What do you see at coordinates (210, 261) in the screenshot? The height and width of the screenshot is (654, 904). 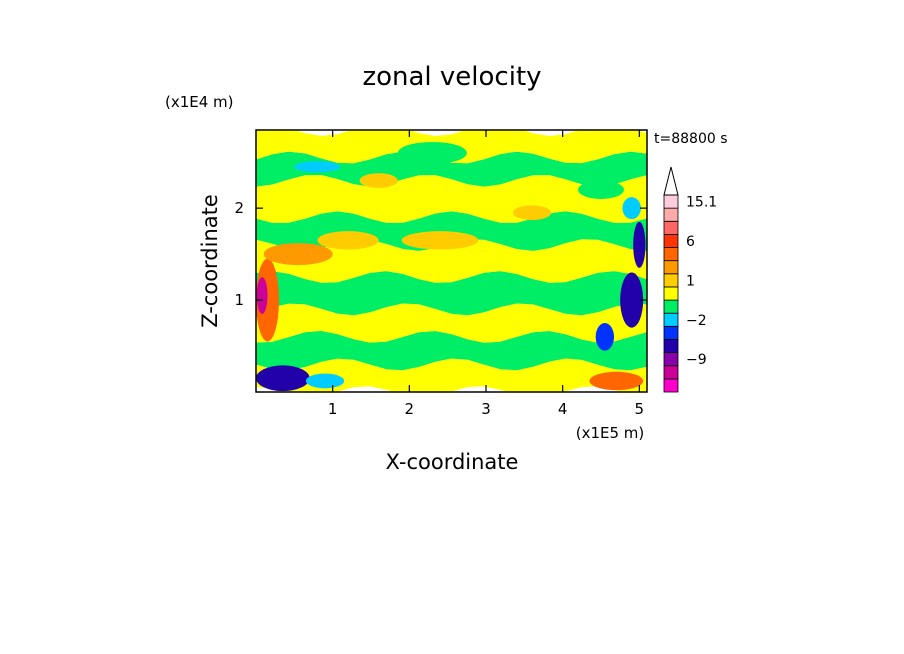 I see `y-axis-label: Z-coordinate` at bounding box center [210, 261].